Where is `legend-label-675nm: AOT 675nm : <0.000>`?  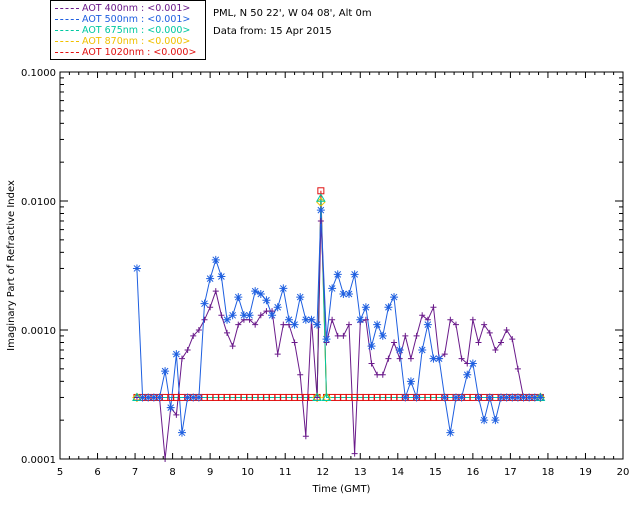 legend-label-675nm: AOT 675nm : <0.000> is located at coordinates (136, 30).